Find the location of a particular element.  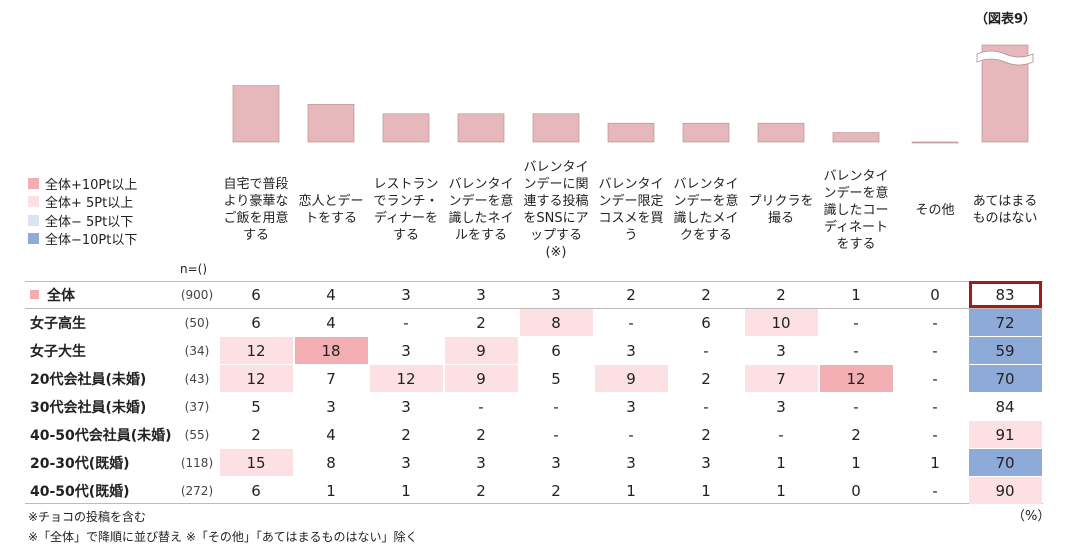

row-n: (37) is located at coordinates (197, 406).